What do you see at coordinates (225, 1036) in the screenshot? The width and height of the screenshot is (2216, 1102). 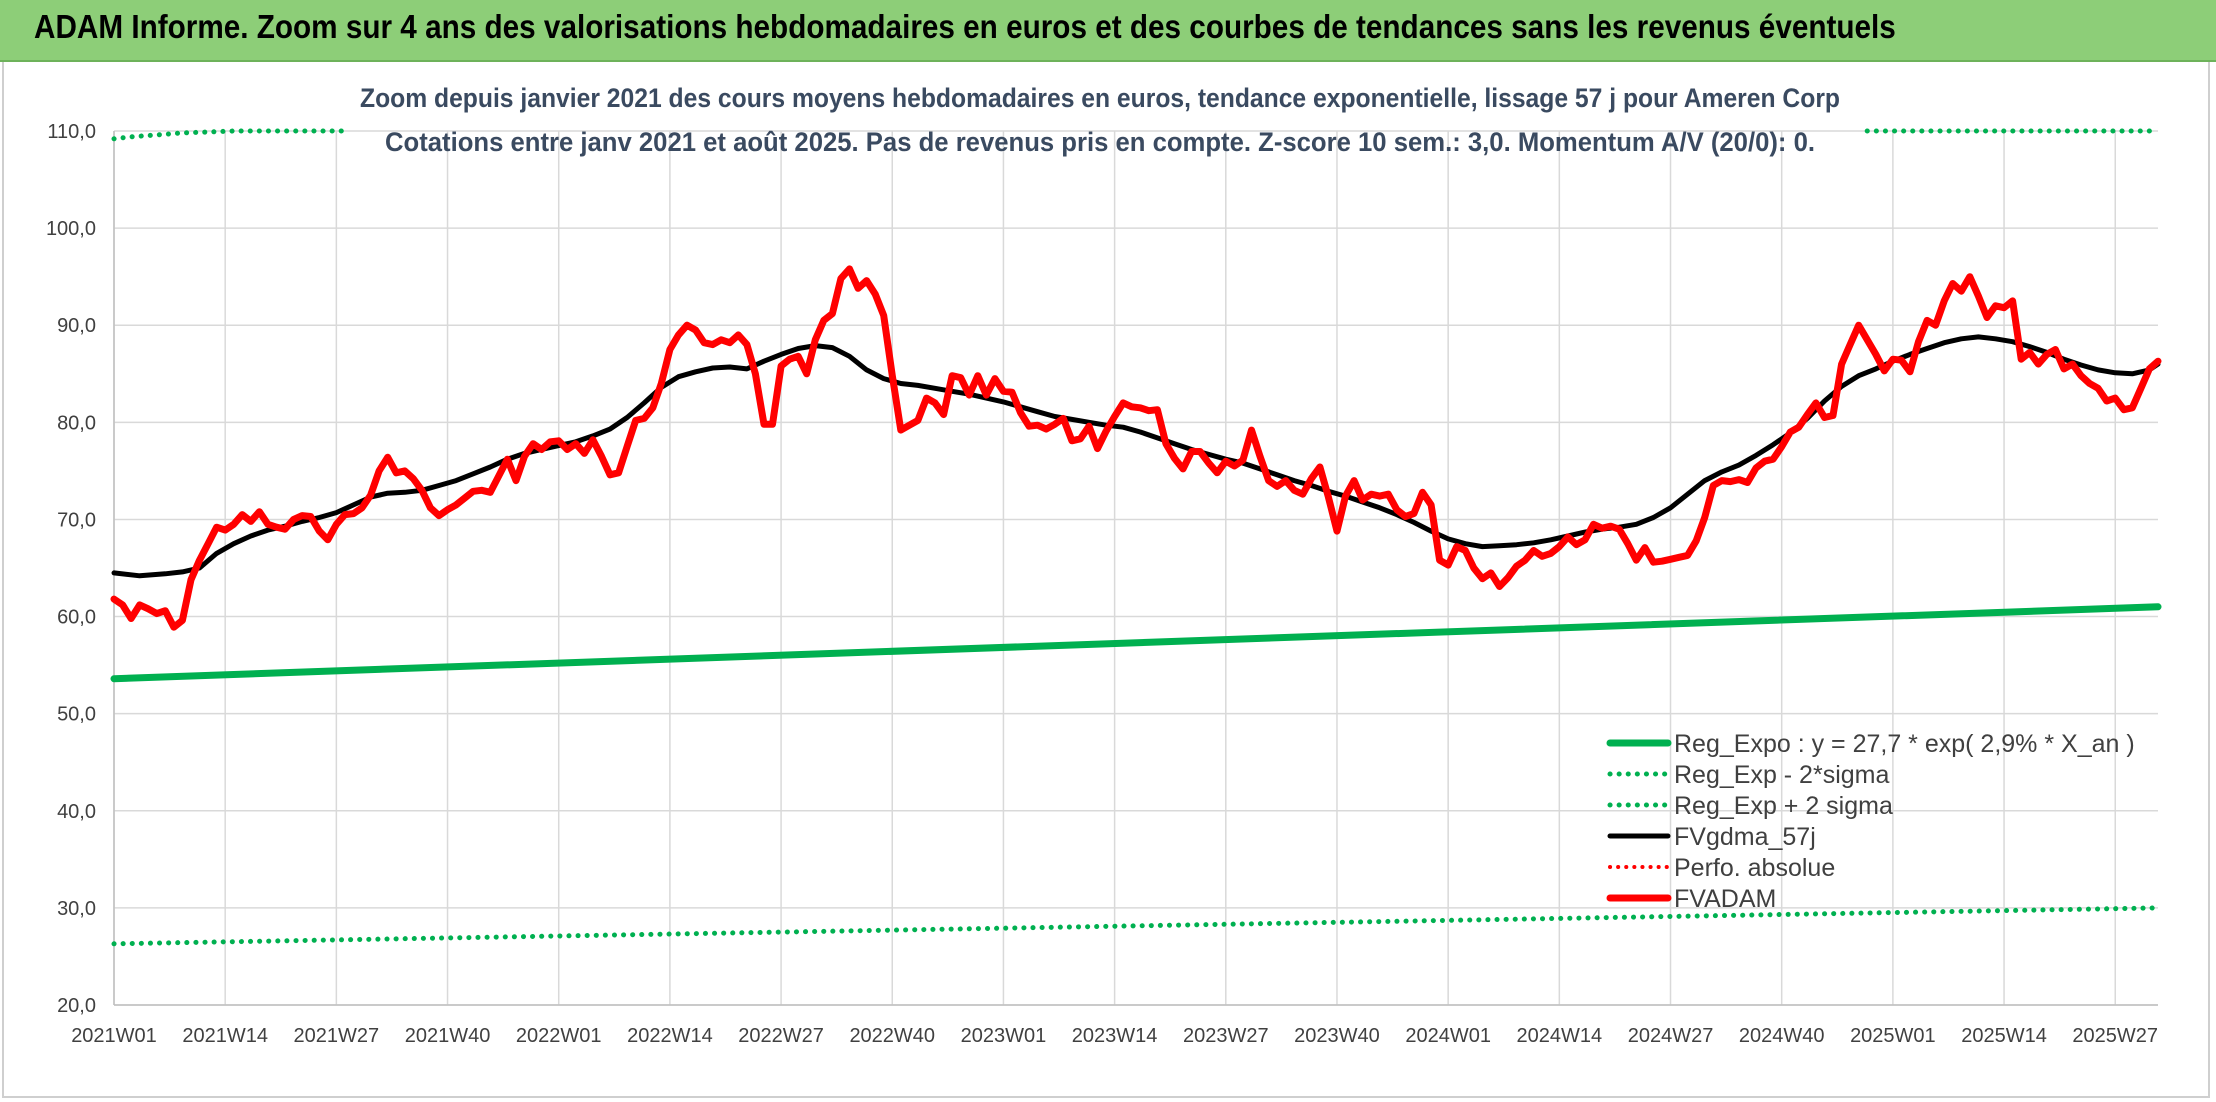 I see `x-tick-label: 2021W14` at bounding box center [225, 1036].